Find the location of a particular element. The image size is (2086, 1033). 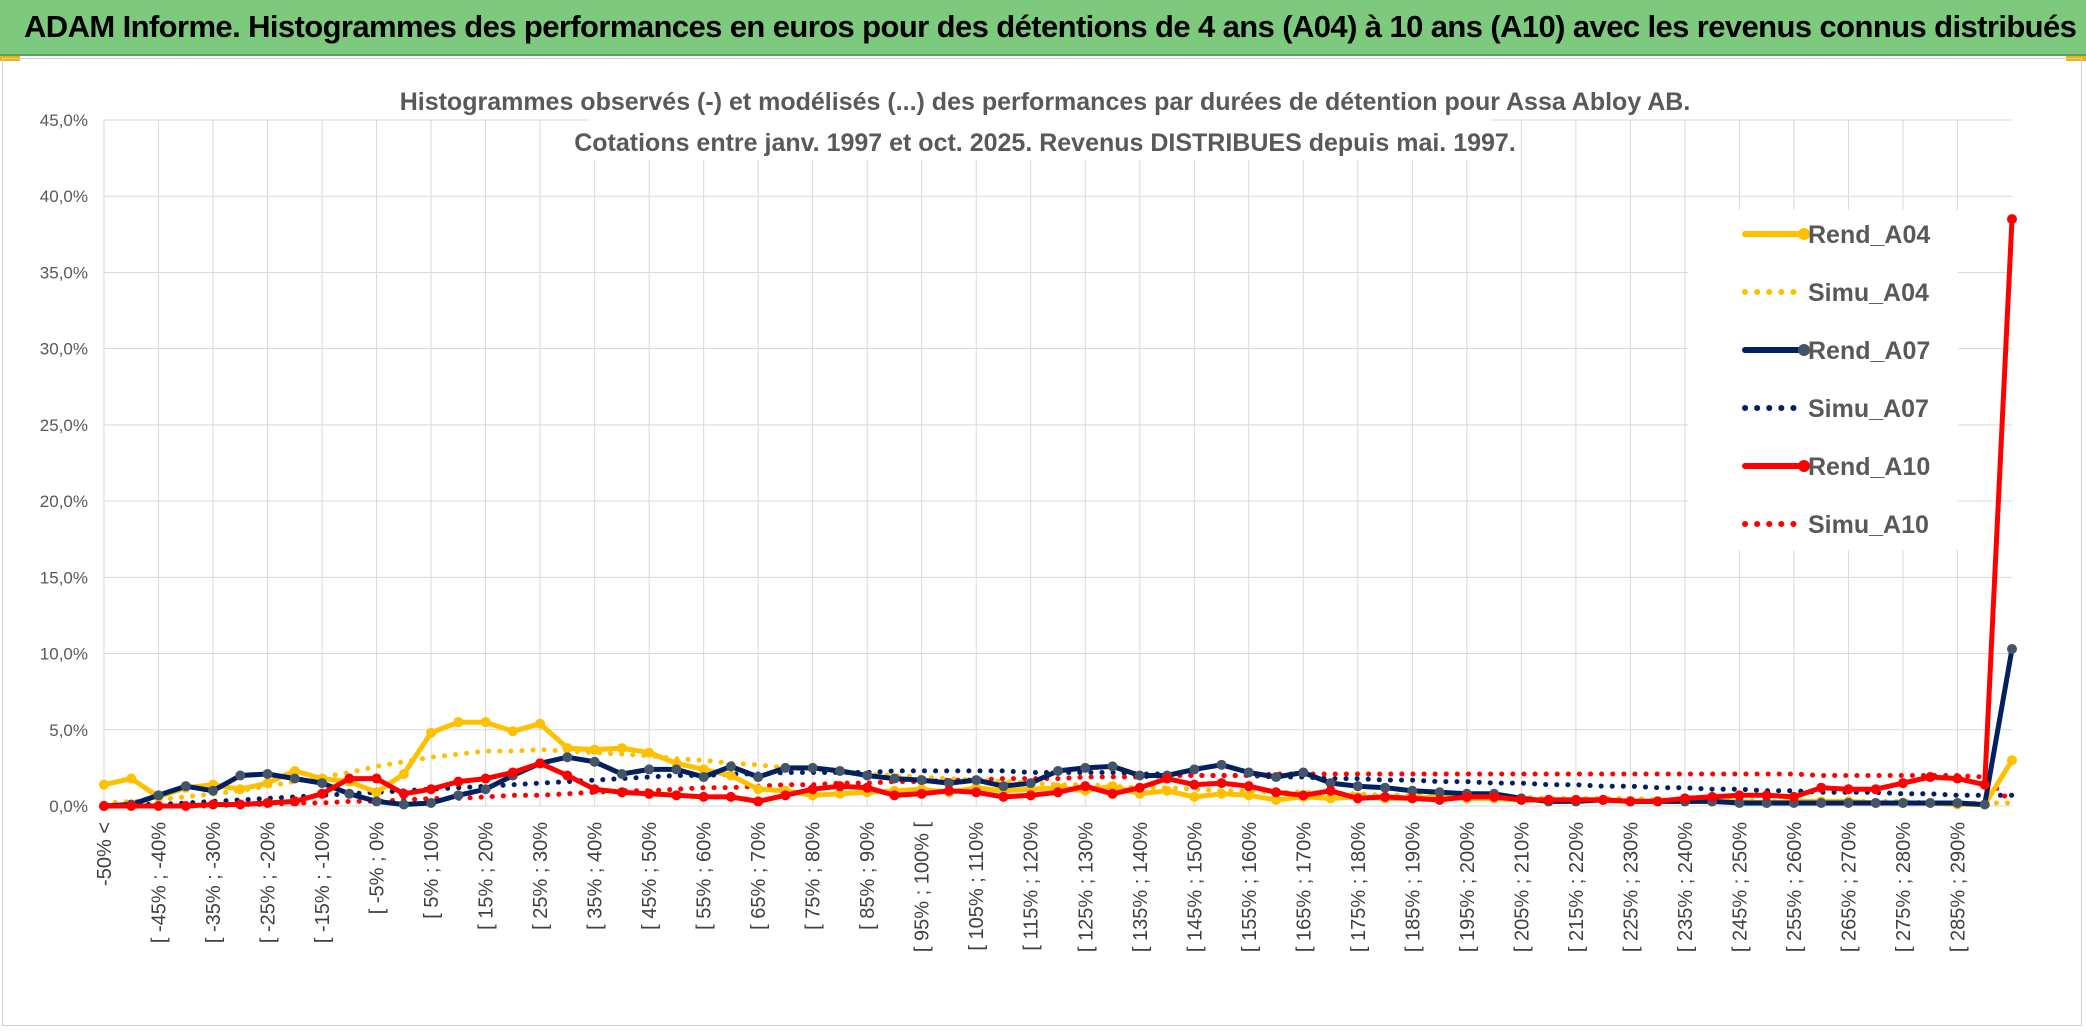

x-tick-label: [ 235% ; 240% is located at coordinates (1686, 887).